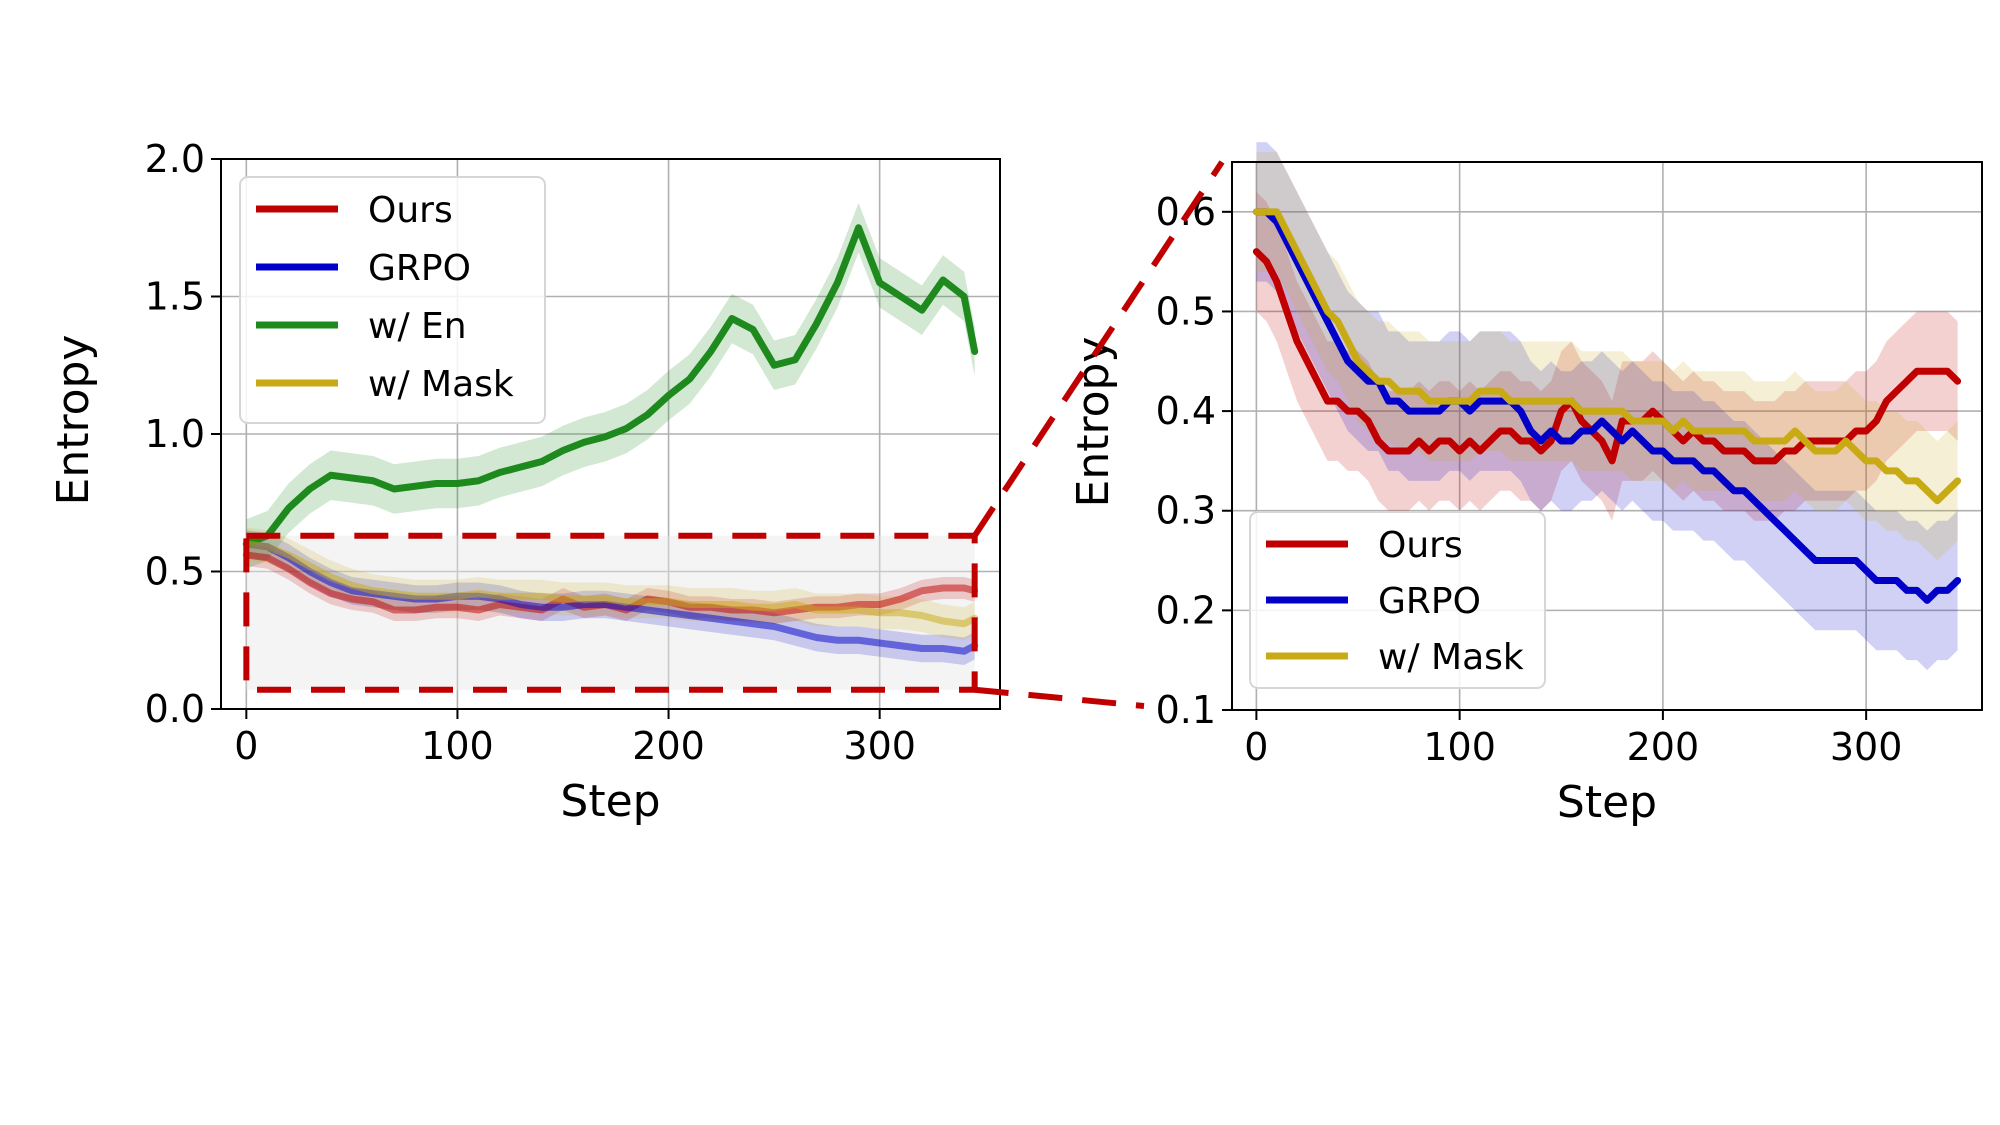  What do you see at coordinates (1093, 422) in the screenshot?
I see `right-y-axis-label: Entropy` at bounding box center [1093, 422].